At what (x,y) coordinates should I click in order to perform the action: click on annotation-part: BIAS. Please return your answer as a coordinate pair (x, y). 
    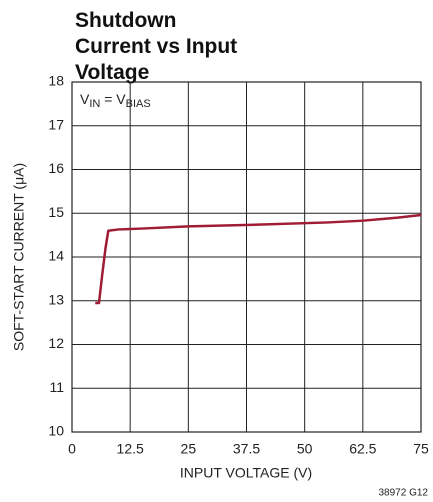
    Looking at the image, I should click on (138, 104).